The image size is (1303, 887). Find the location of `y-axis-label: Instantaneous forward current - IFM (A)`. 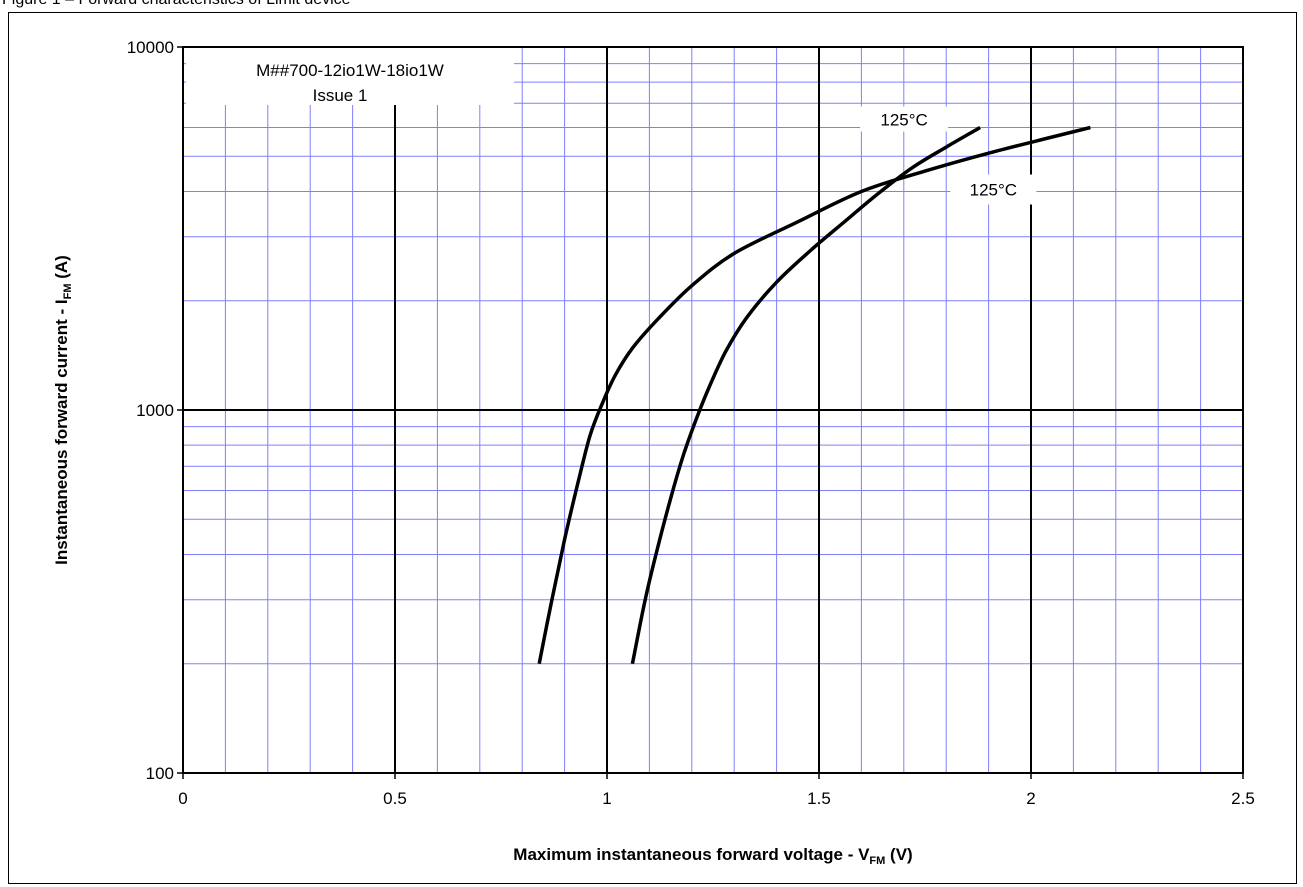

y-axis-label: Instantaneous forward current - IFM (A) is located at coordinates (63, 410).